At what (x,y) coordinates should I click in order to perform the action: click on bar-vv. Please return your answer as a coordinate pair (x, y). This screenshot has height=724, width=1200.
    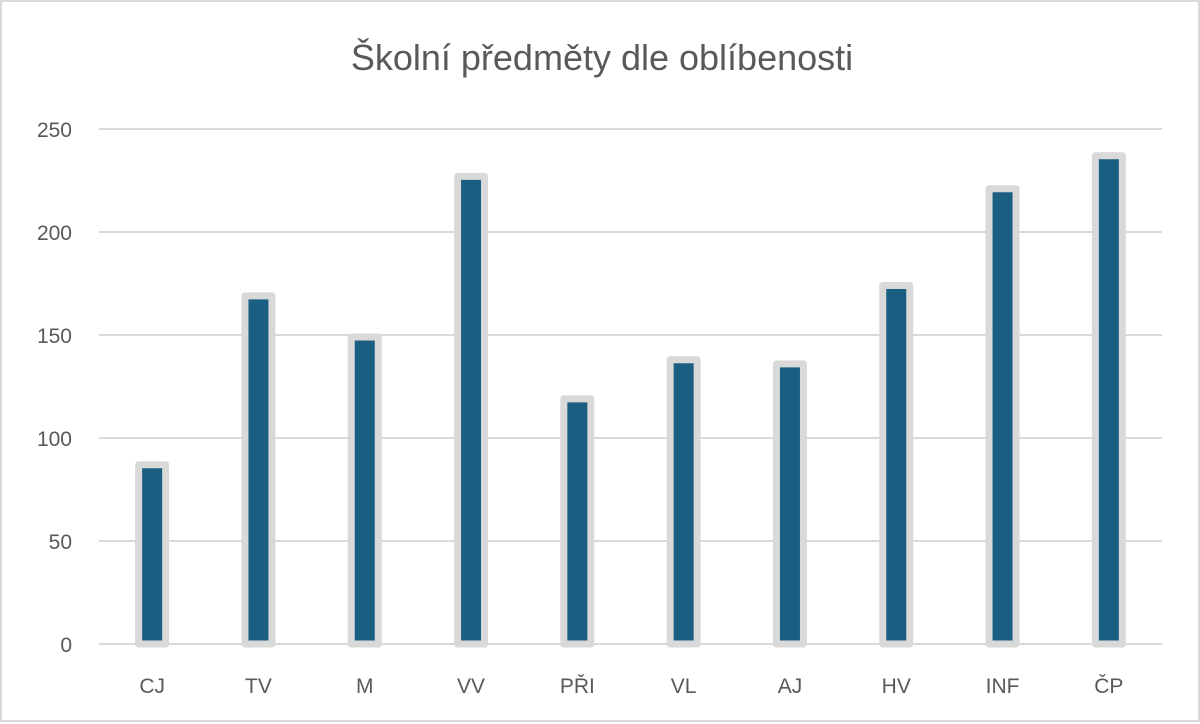
    Looking at the image, I should click on (471, 410).